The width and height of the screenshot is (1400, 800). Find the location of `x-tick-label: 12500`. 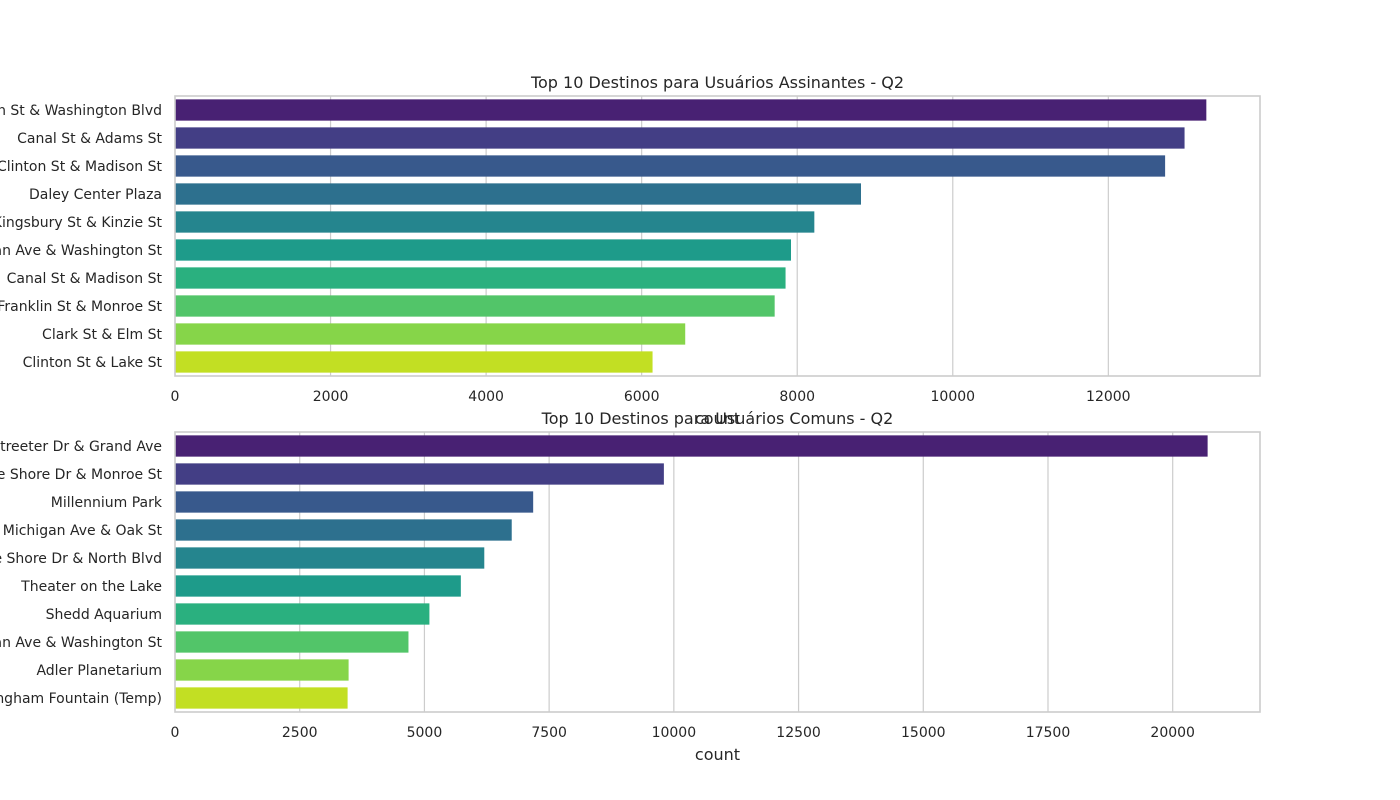

x-tick-label: 12500 is located at coordinates (798, 733).